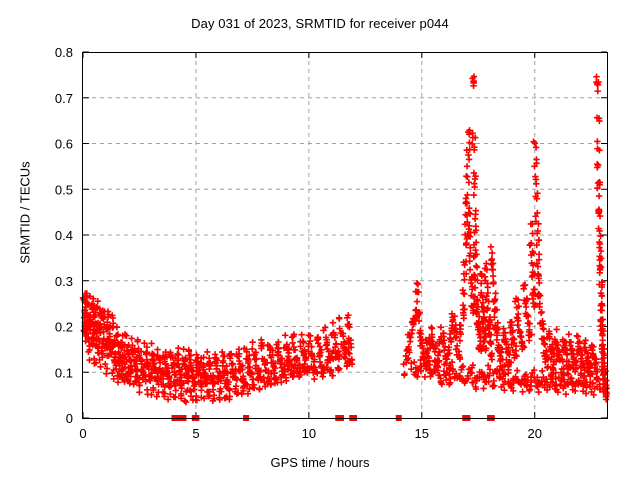  What do you see at coordinates (64, 52) in the screenshot?
I see `svg-text: 0.8` at bounding box center [64, 52].